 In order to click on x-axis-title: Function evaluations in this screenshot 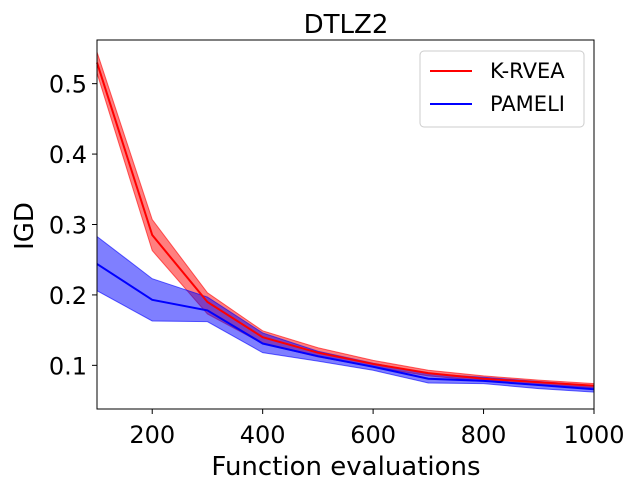, I will do `click(345, 467)`.